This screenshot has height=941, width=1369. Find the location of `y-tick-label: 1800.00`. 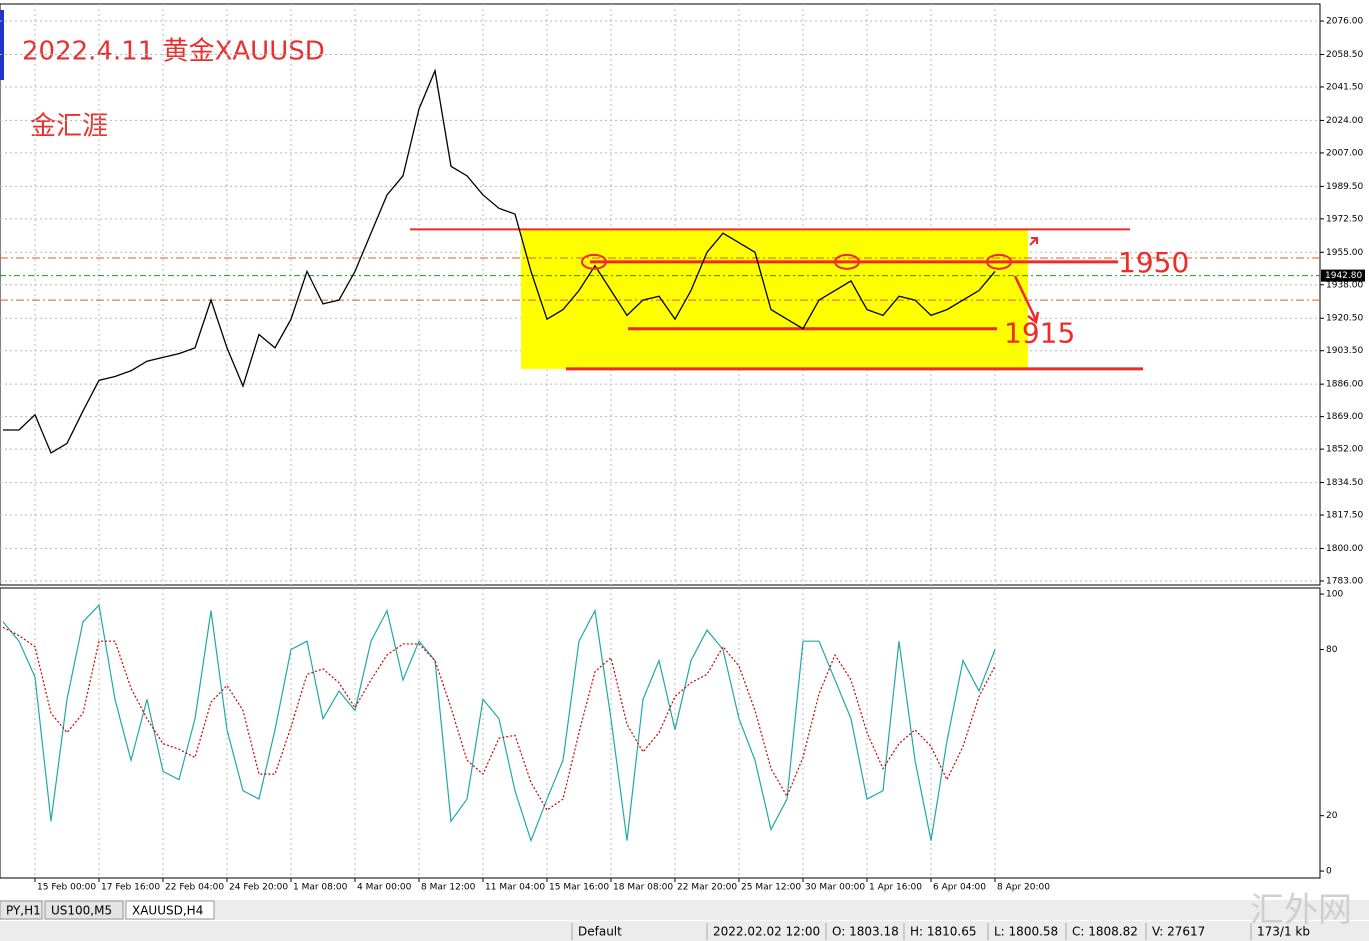

y-tick-label: 1800.00 is located at coordinates (1344, 549).